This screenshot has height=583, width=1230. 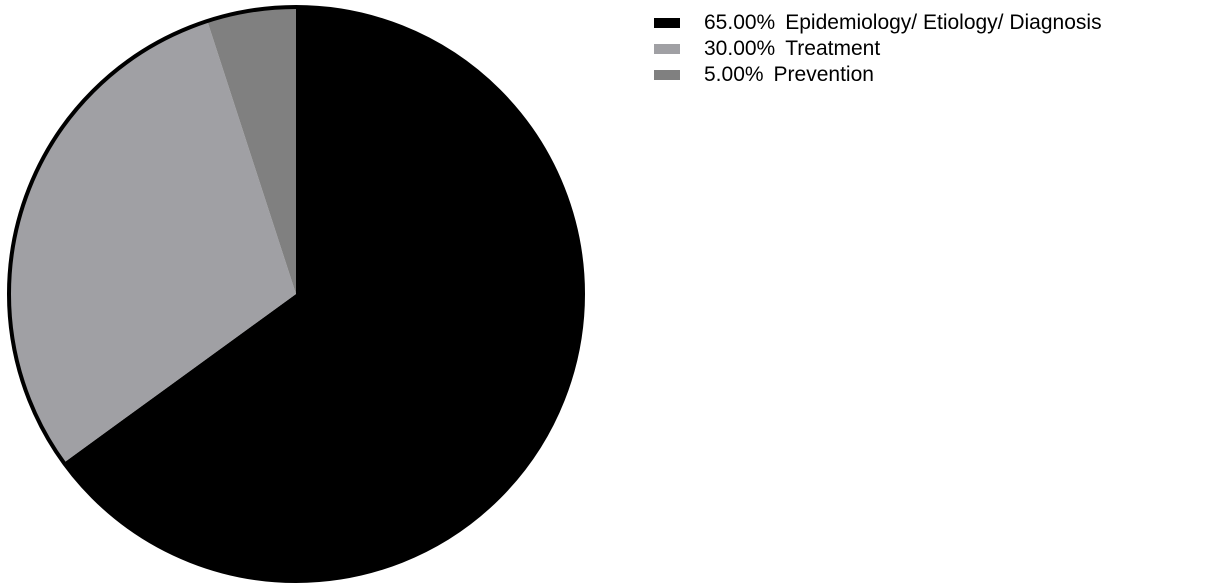 I want to click on legend-label: Prevention, so click(x=823, y=74).